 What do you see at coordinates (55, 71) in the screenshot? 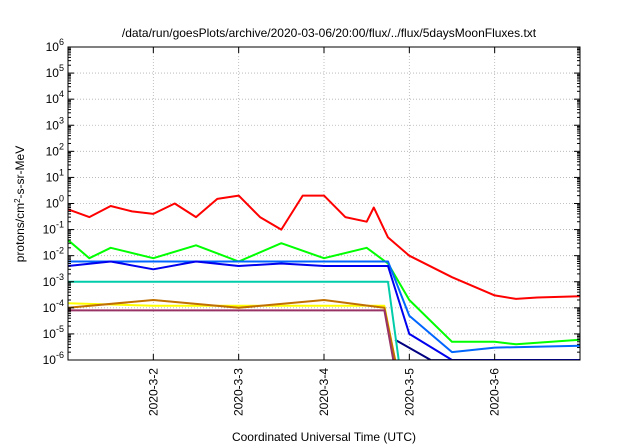
I see `y-tick-label: 10⁵` at bounding box center [55, 71].